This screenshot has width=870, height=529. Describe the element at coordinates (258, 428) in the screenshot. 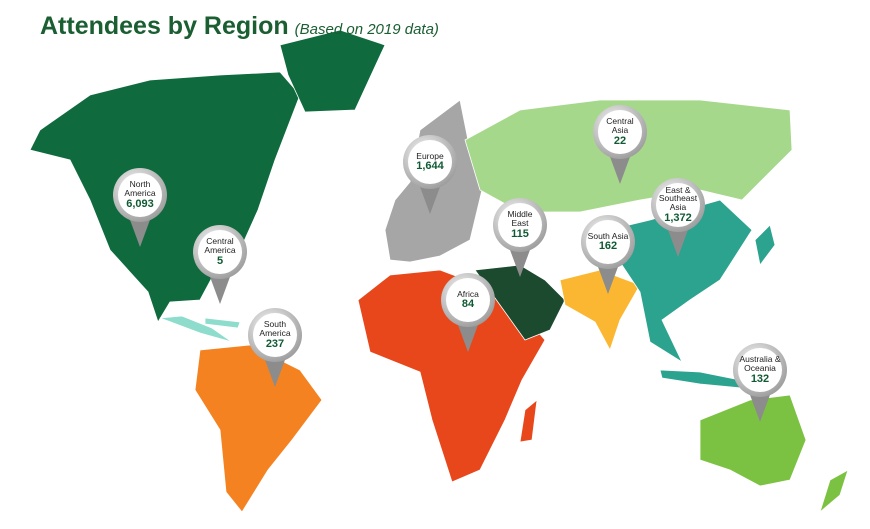

I see `south-america` at that location.